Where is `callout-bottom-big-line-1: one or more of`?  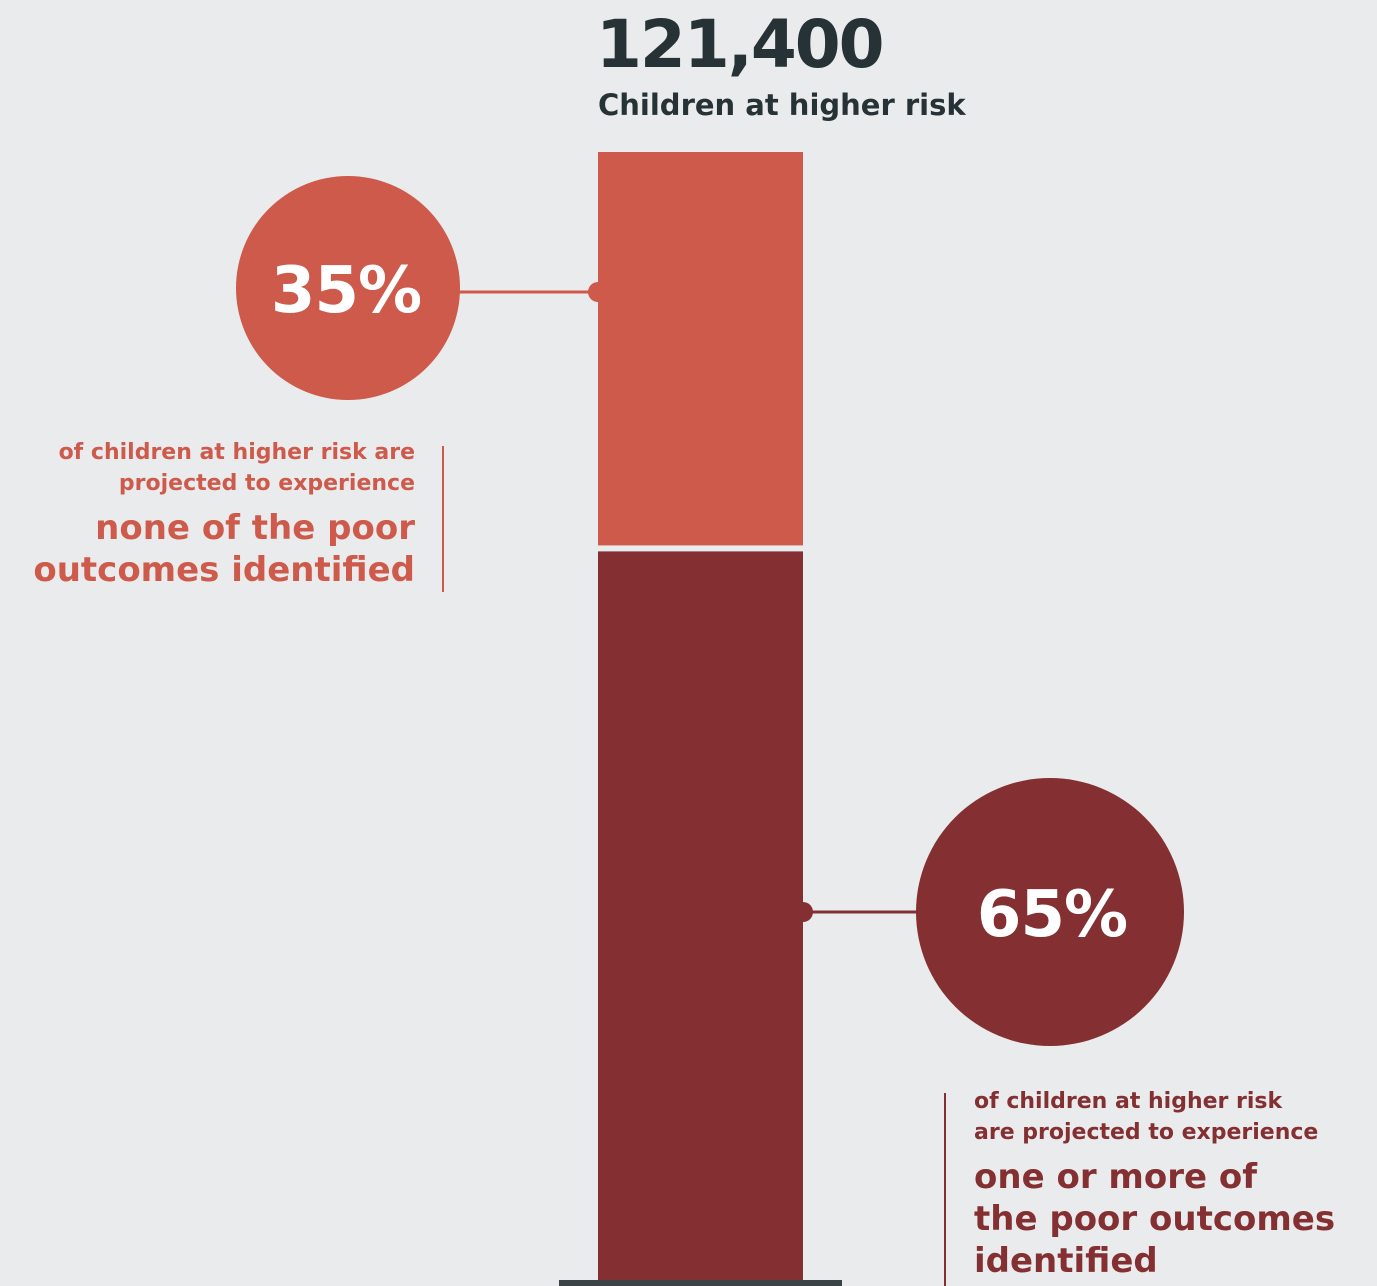
callout-bottom-big-line-1: one or more of is located at coordinates (1116, 1177).